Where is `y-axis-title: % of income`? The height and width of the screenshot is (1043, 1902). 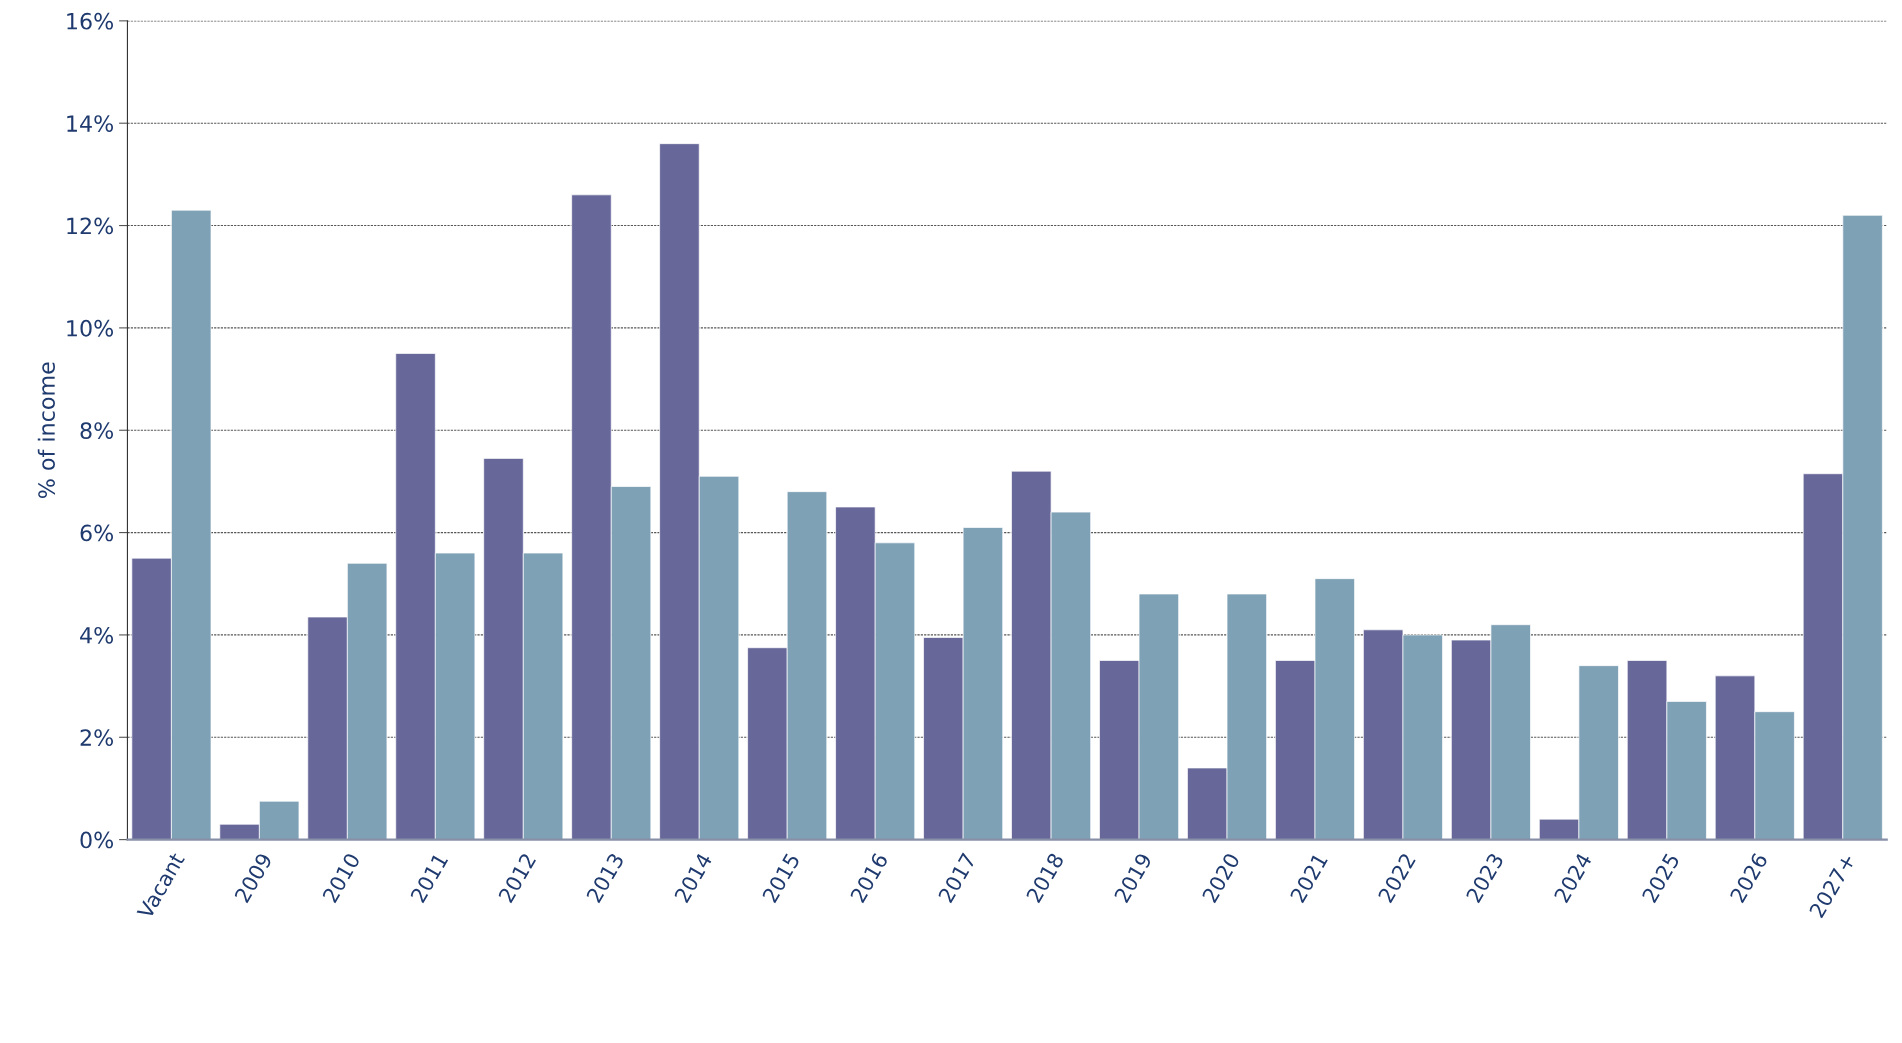 y-axis-title: % of income is located at coordinates (46, 430).